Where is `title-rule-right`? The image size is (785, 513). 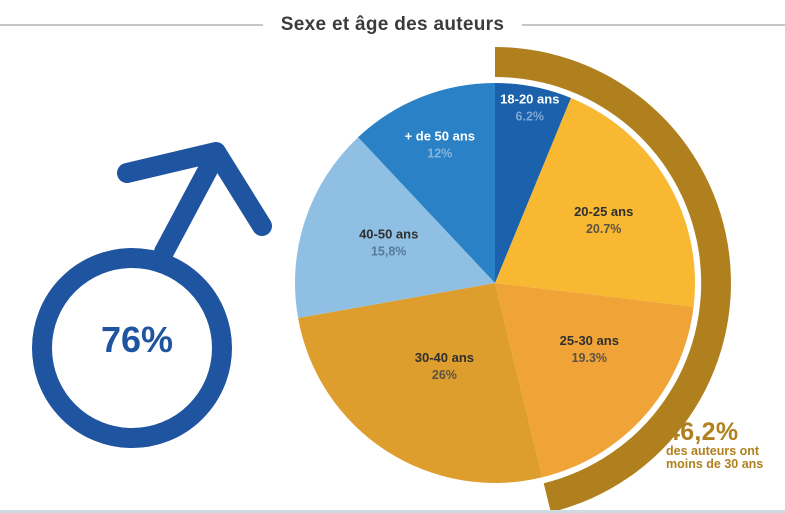 title-rule-right is located at coordinates (653, 25).